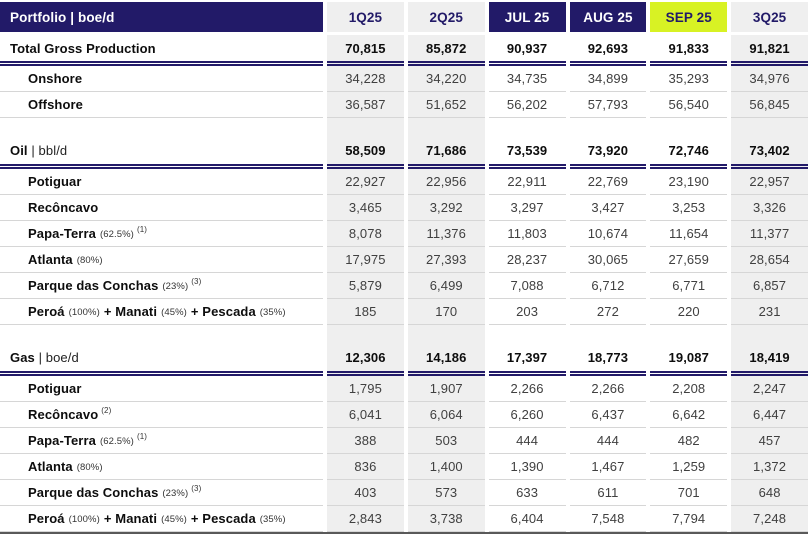 The image size is (808, 535). What do you see at coordinates (608, 234) in the screenshot?
I see `value-cell: 10,674` at bounding box center [608, 234].